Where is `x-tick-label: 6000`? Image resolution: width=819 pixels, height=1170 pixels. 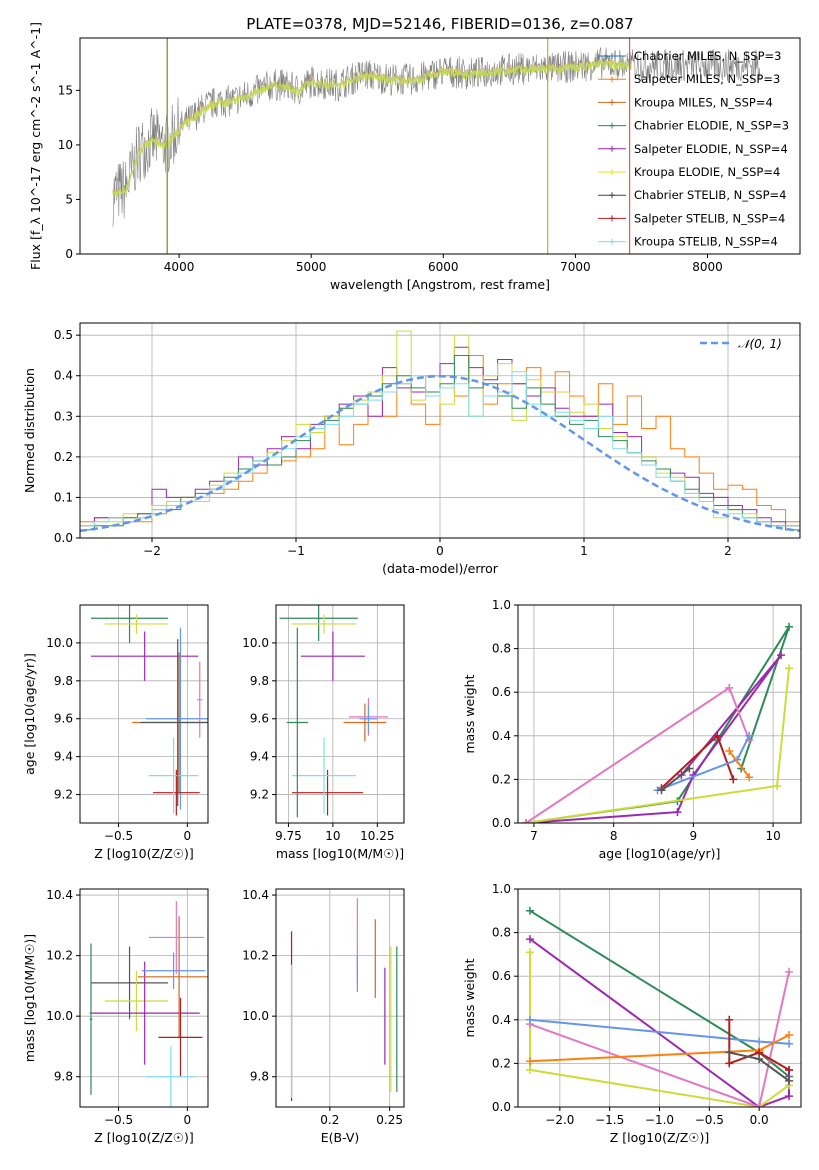 x-tick-label: 6000 is located at coordinates (443, 267).